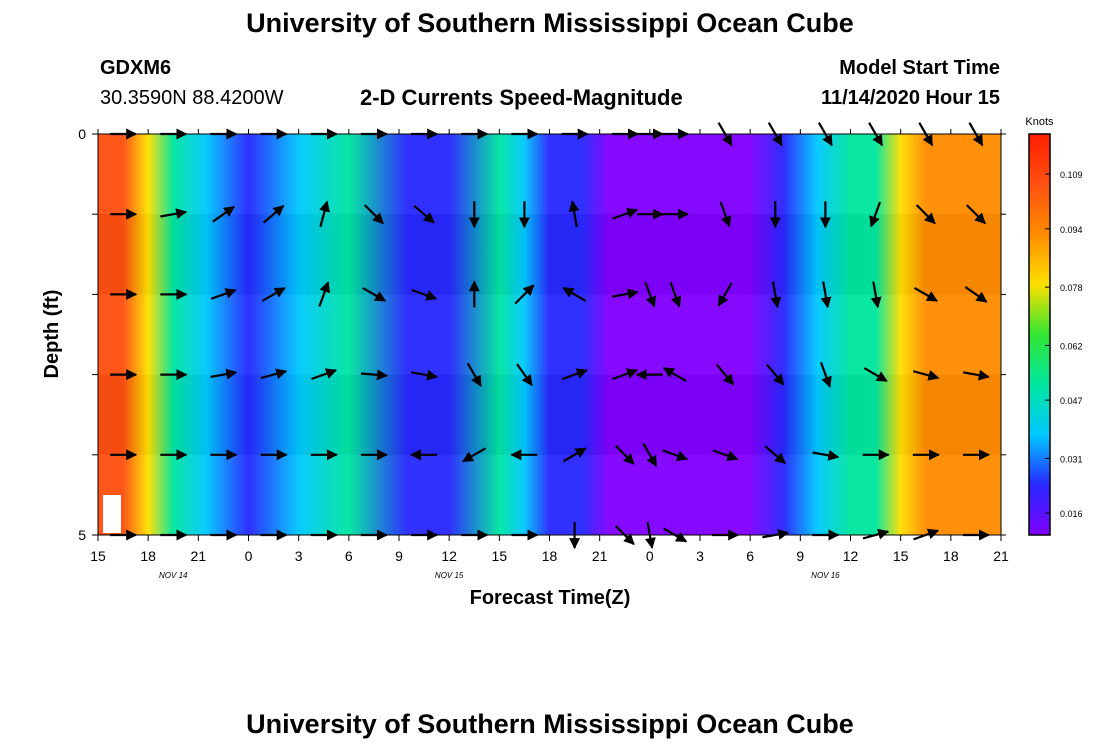  Describe the element at coordinates (825, 575) in the screenshot. I see `date-label: NOV 16` at that location.